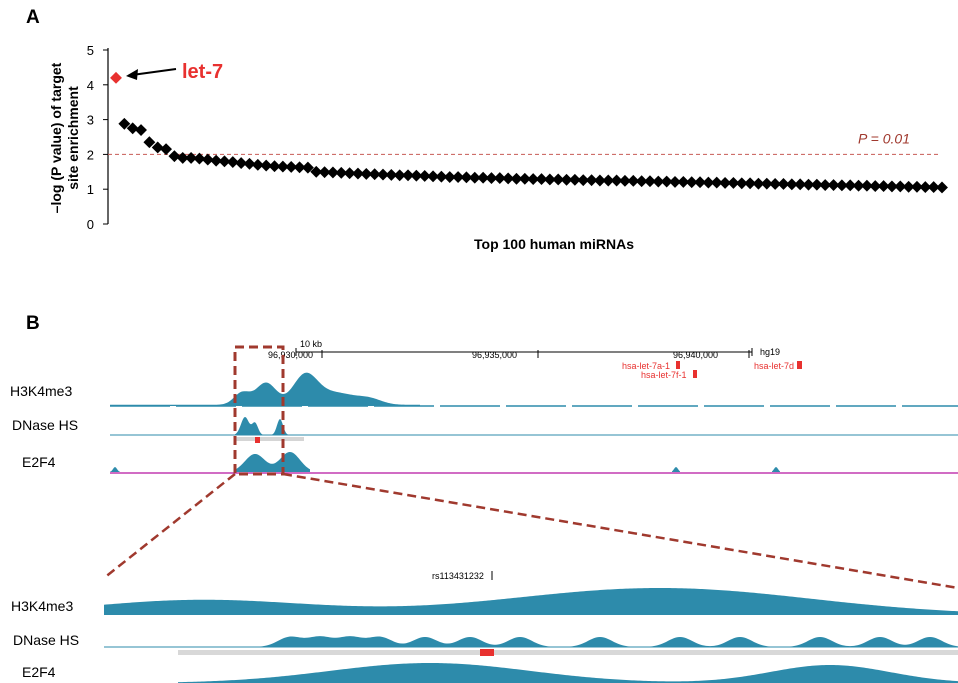 This screenshot has width=958, height=683. I want to click on gene-let-7d-mark, so click(799, 365).